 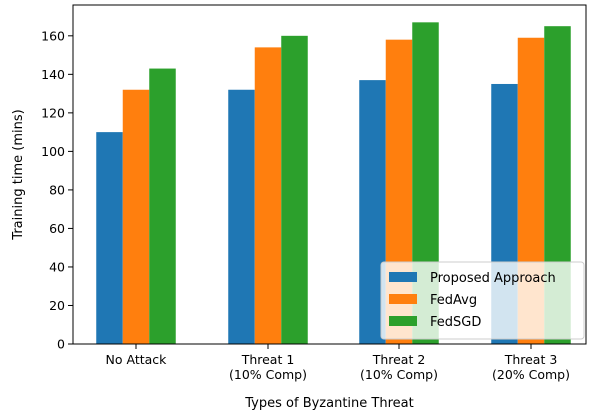 What do you see at coordinates (18, 174) in the screenshot?
I see `y-axis-label: Training time (mins)` at bounding box center [18, 174].